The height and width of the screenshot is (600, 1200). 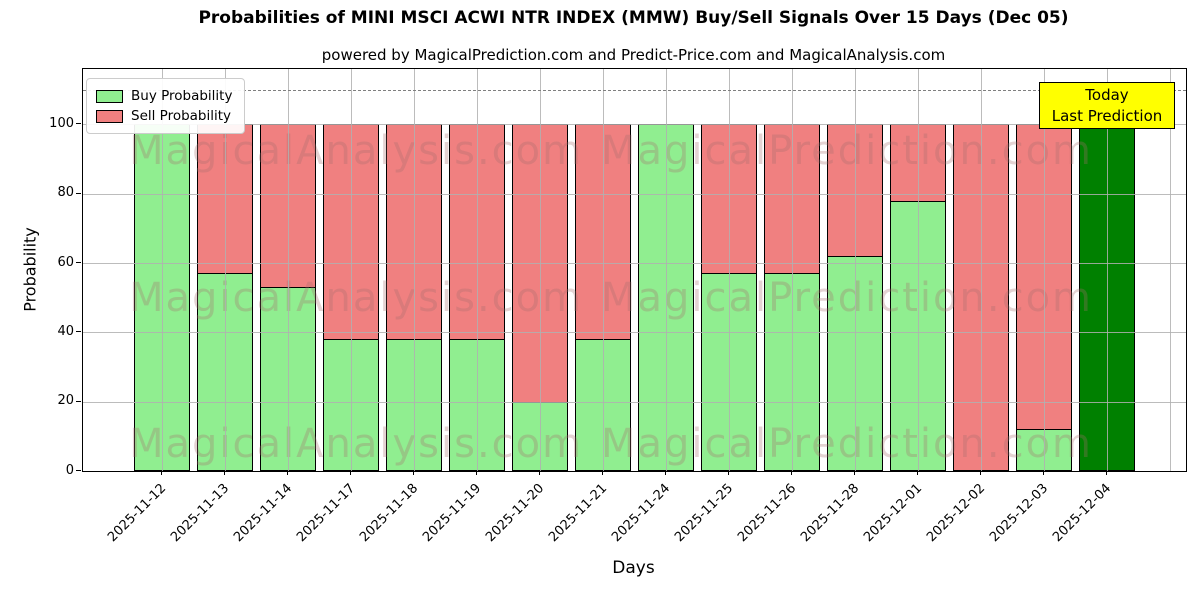 I want to click on x-tick-label: 2025-11-18, so click(x=389, y=513).